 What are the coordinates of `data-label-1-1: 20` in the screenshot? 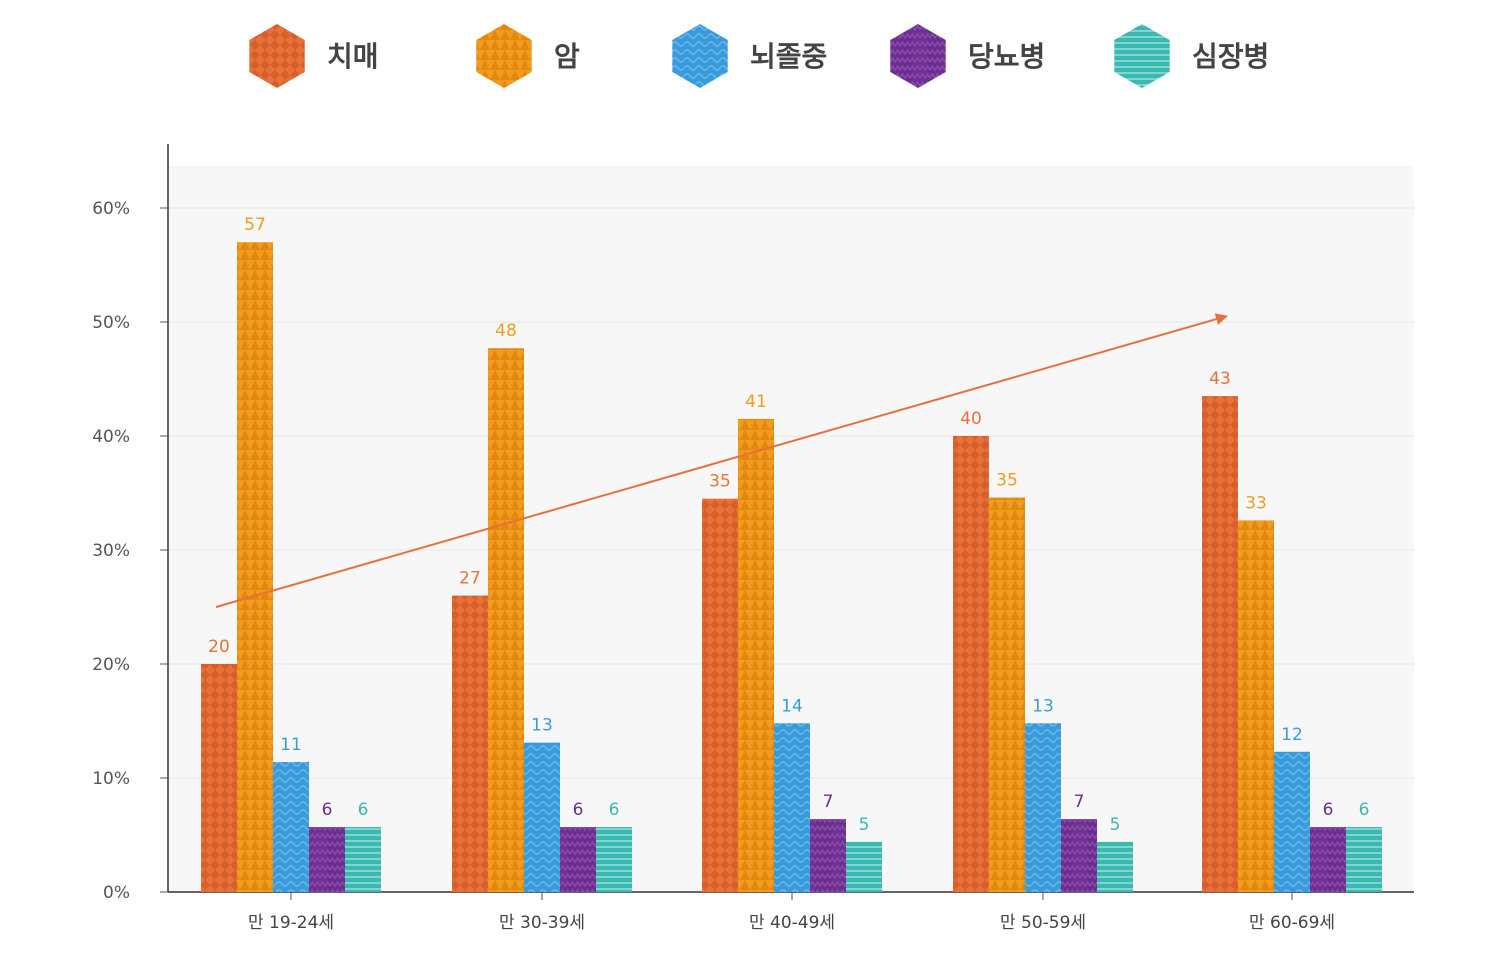 It's located at (219, 647).